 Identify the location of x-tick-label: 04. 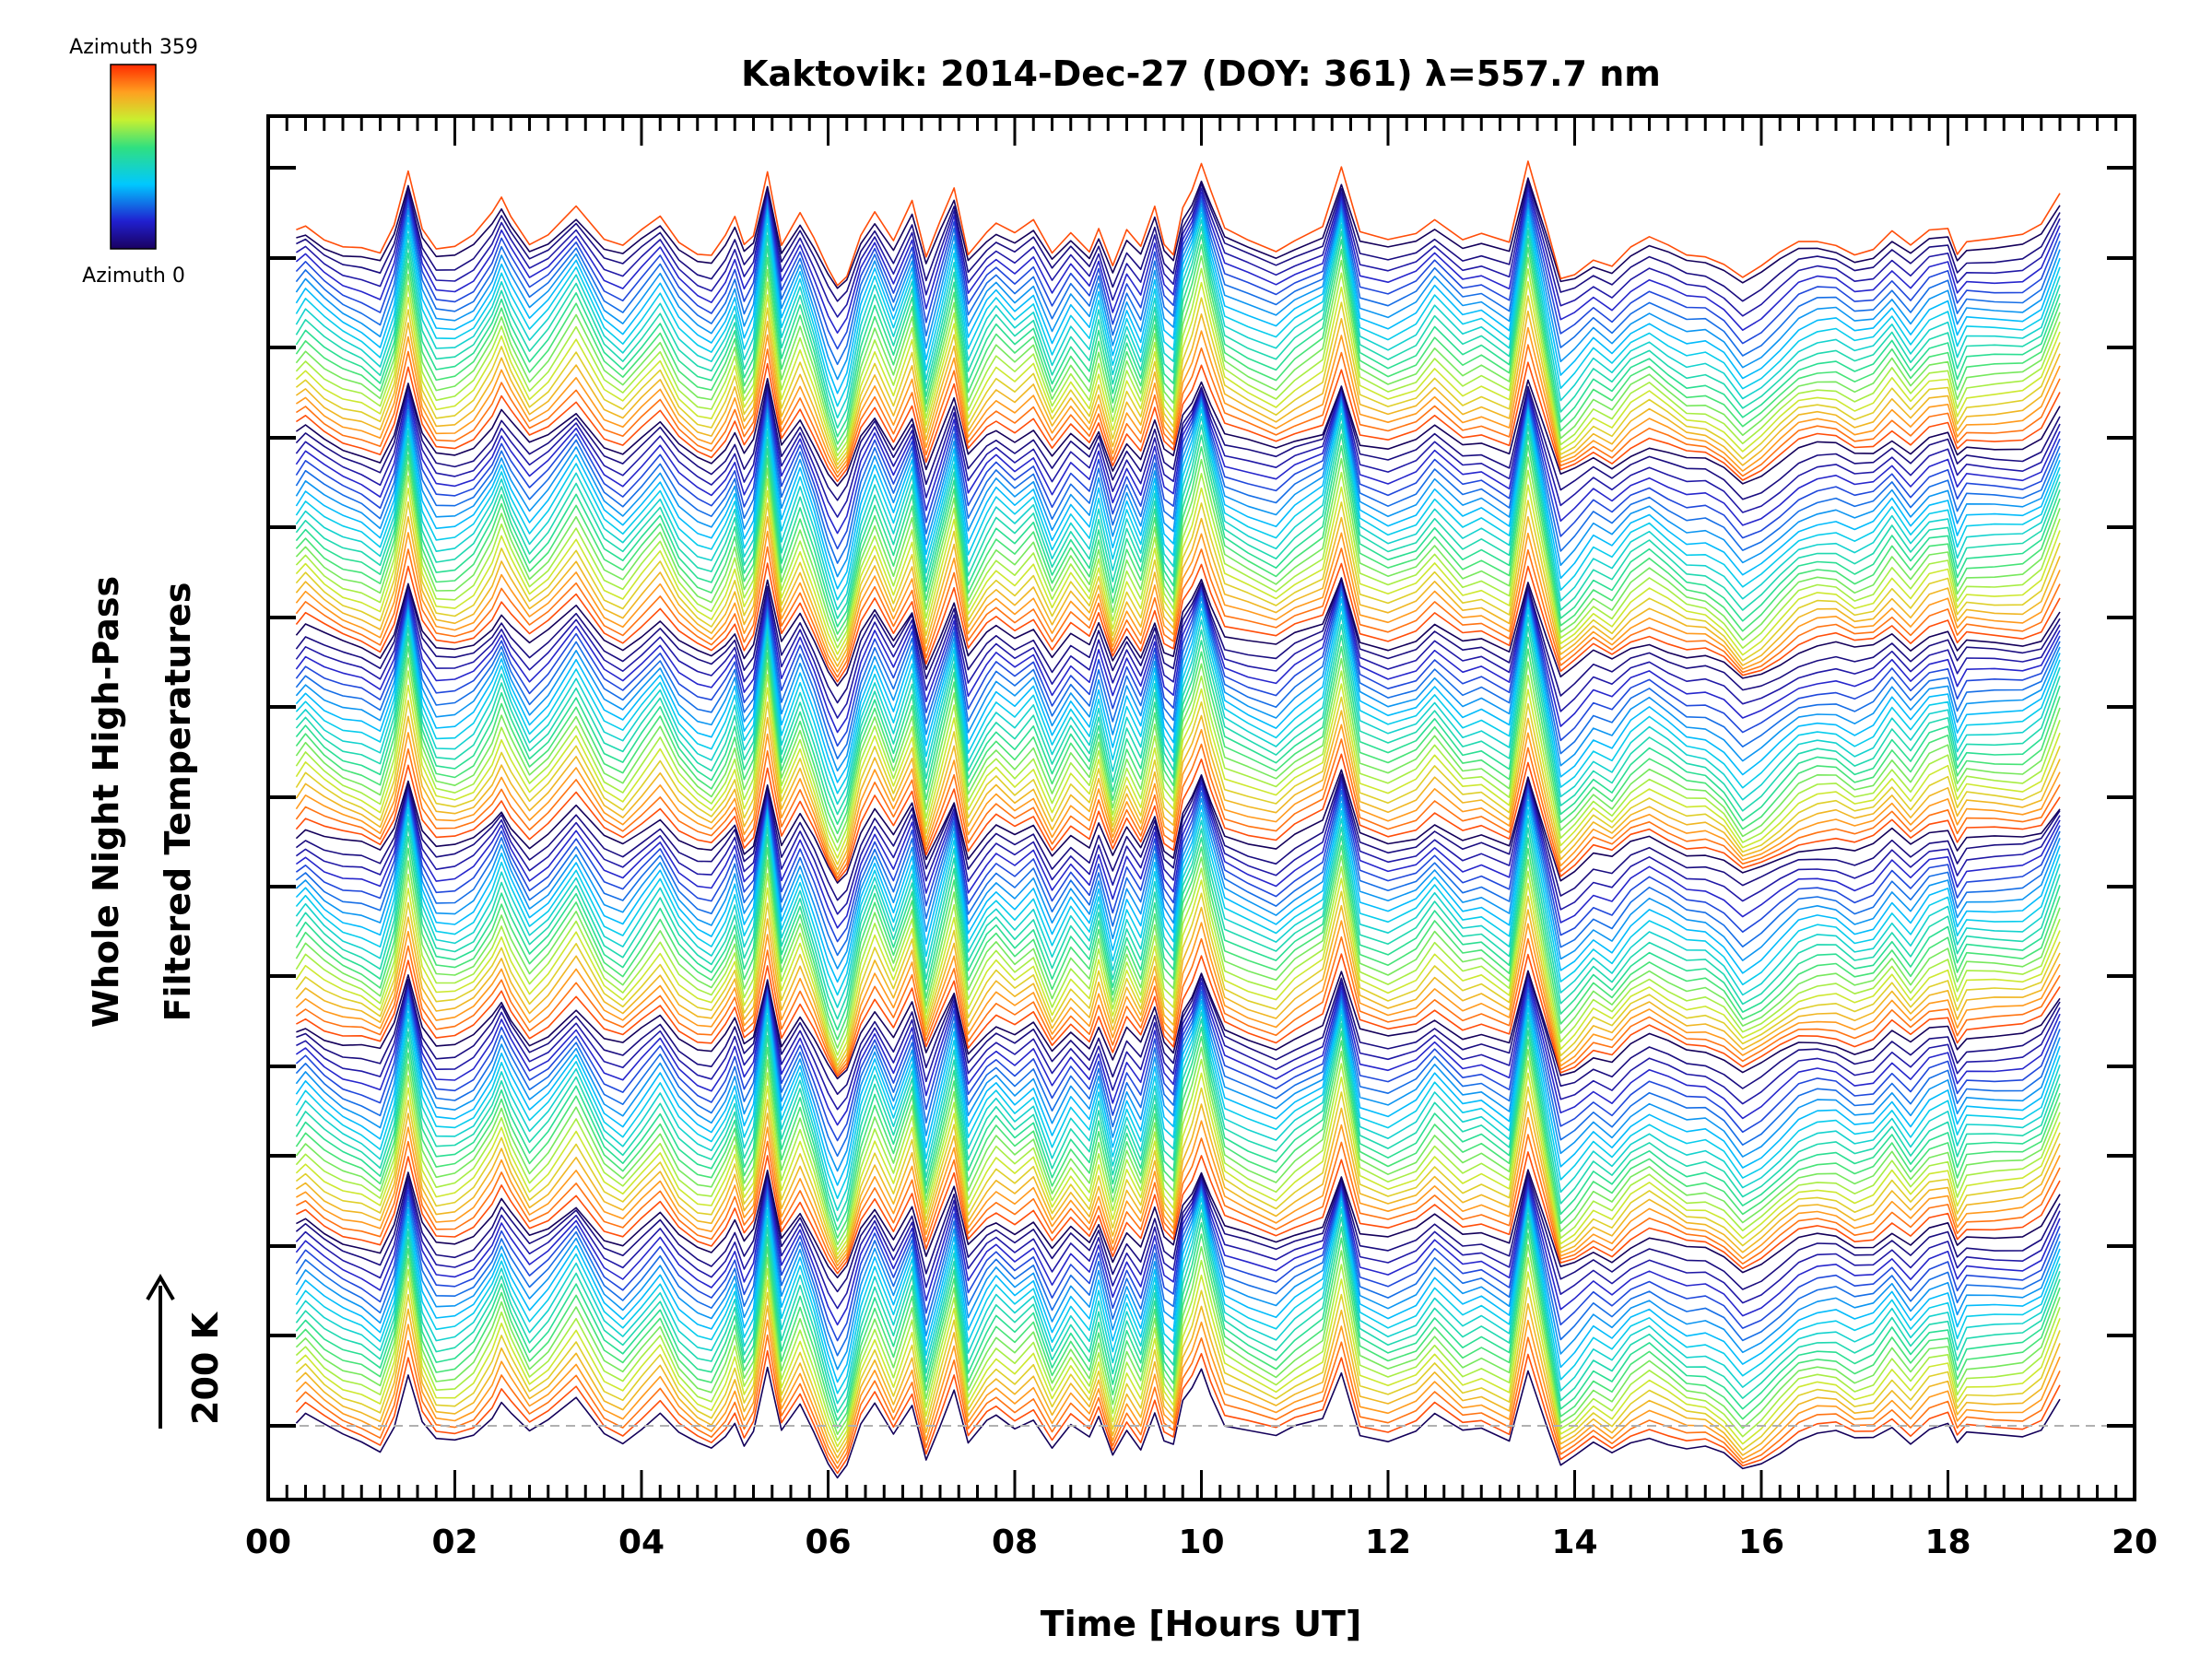
(641, 1542).